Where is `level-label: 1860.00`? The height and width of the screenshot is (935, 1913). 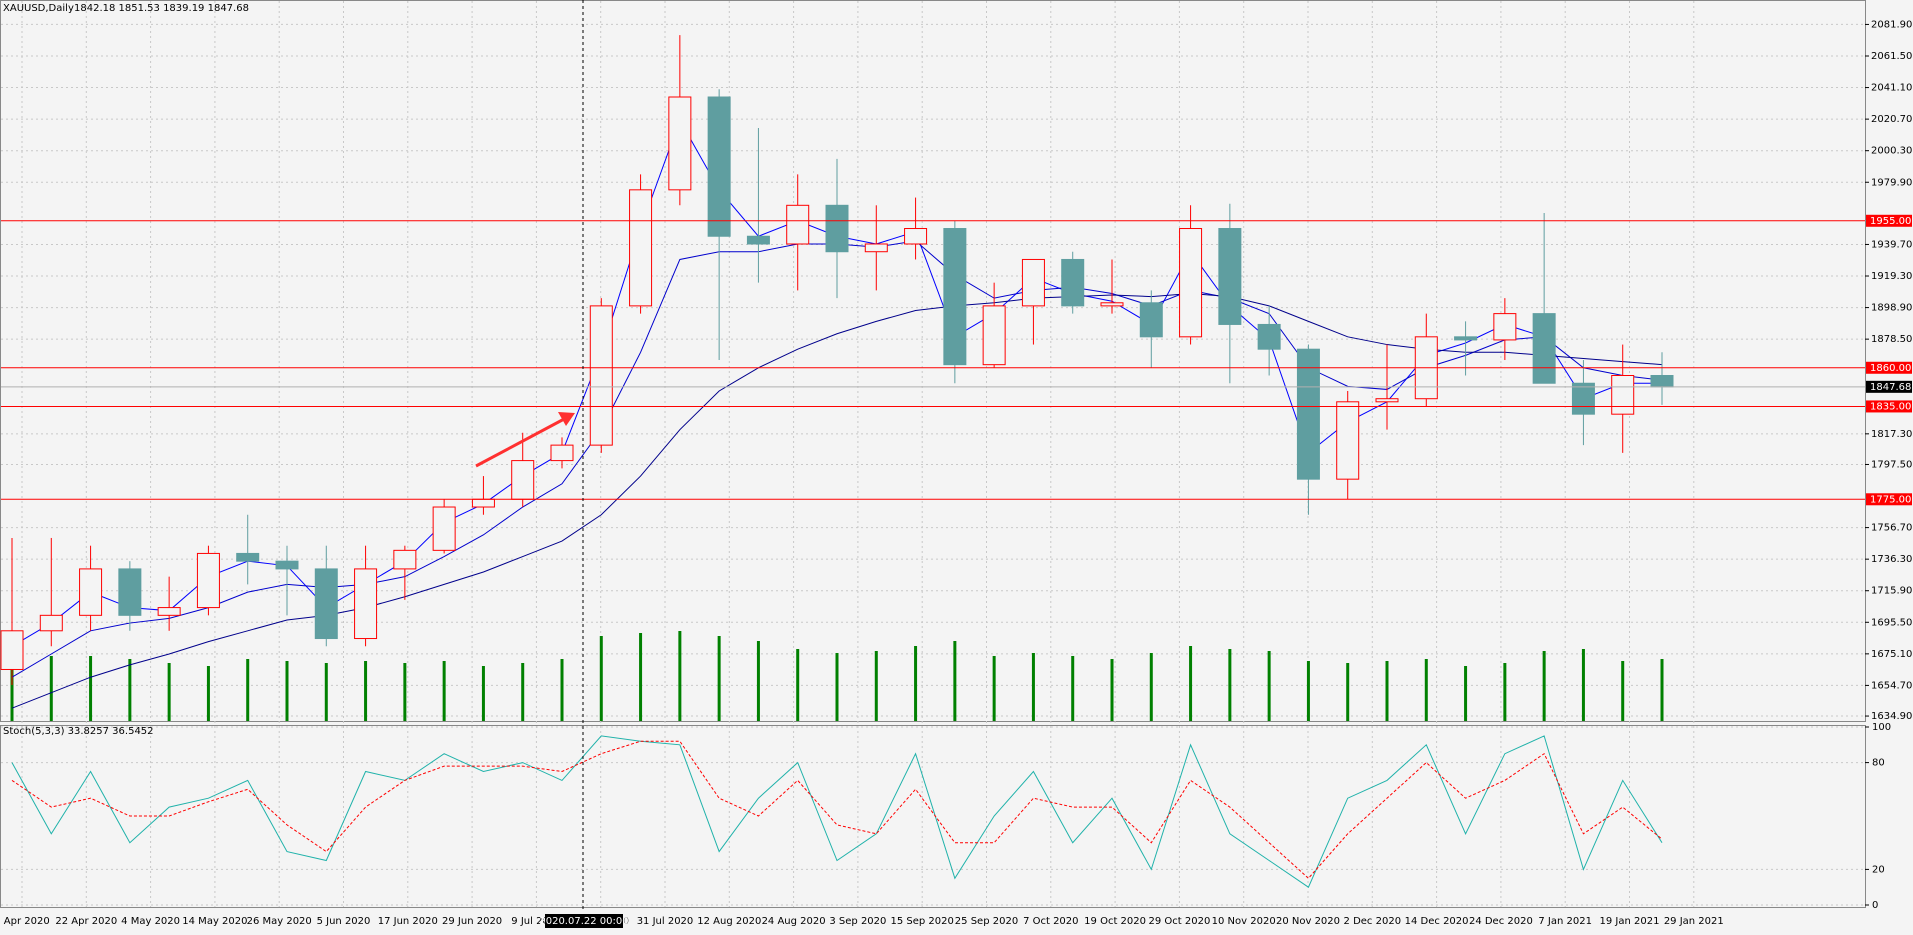
level-label: 1860.00 is located at coordinates (1890, 368).